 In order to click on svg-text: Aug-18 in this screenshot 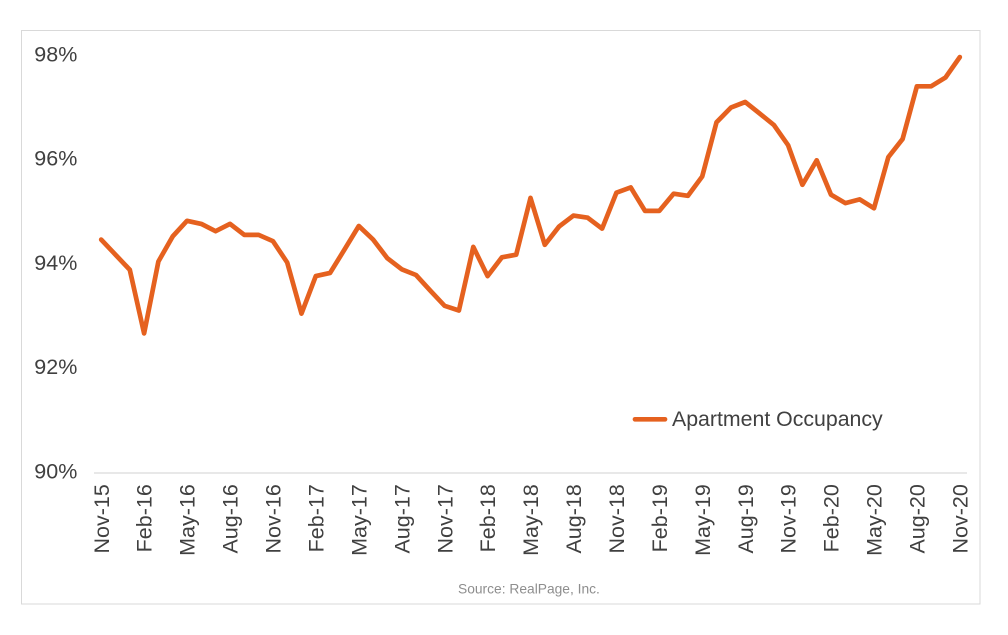, I will do `click(574, 518)`.